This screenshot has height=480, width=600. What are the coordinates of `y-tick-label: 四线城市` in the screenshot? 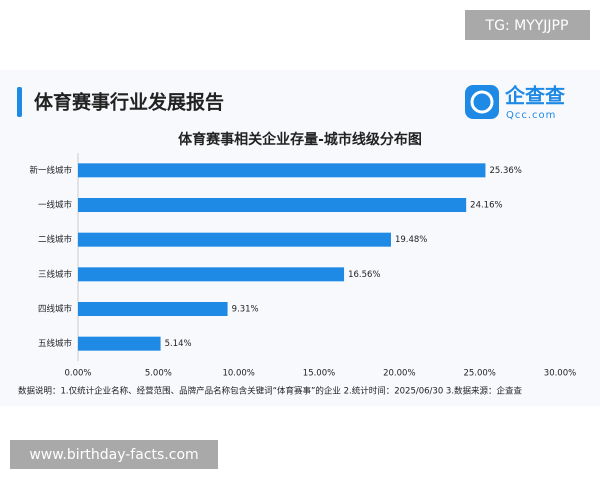 It's located at (55, 309).